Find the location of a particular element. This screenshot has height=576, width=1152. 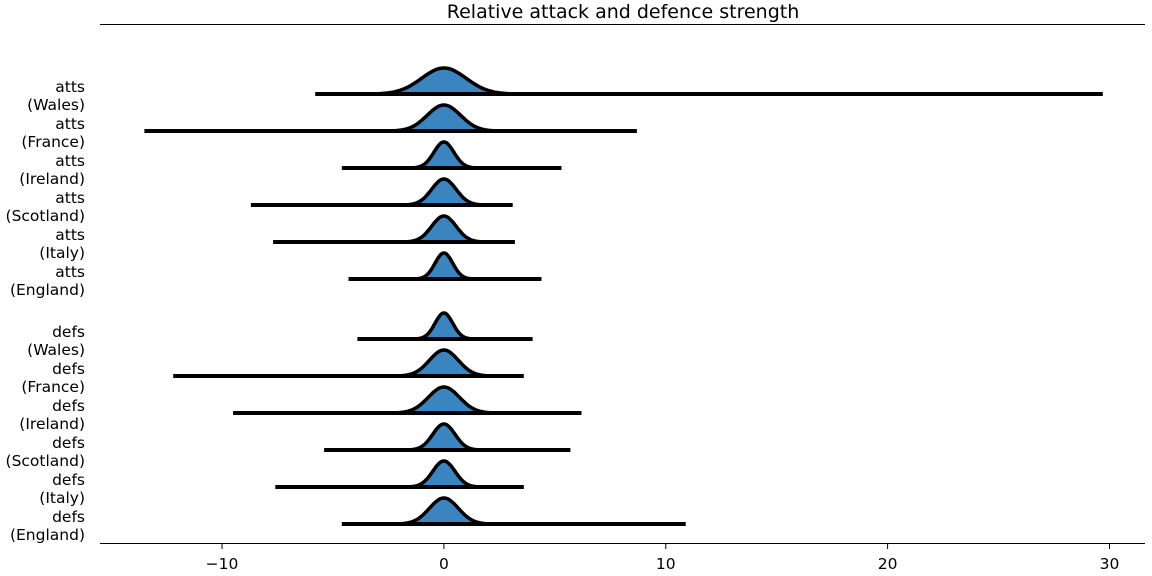

x-tick-label: 10 is located at coordinates (666, 564).